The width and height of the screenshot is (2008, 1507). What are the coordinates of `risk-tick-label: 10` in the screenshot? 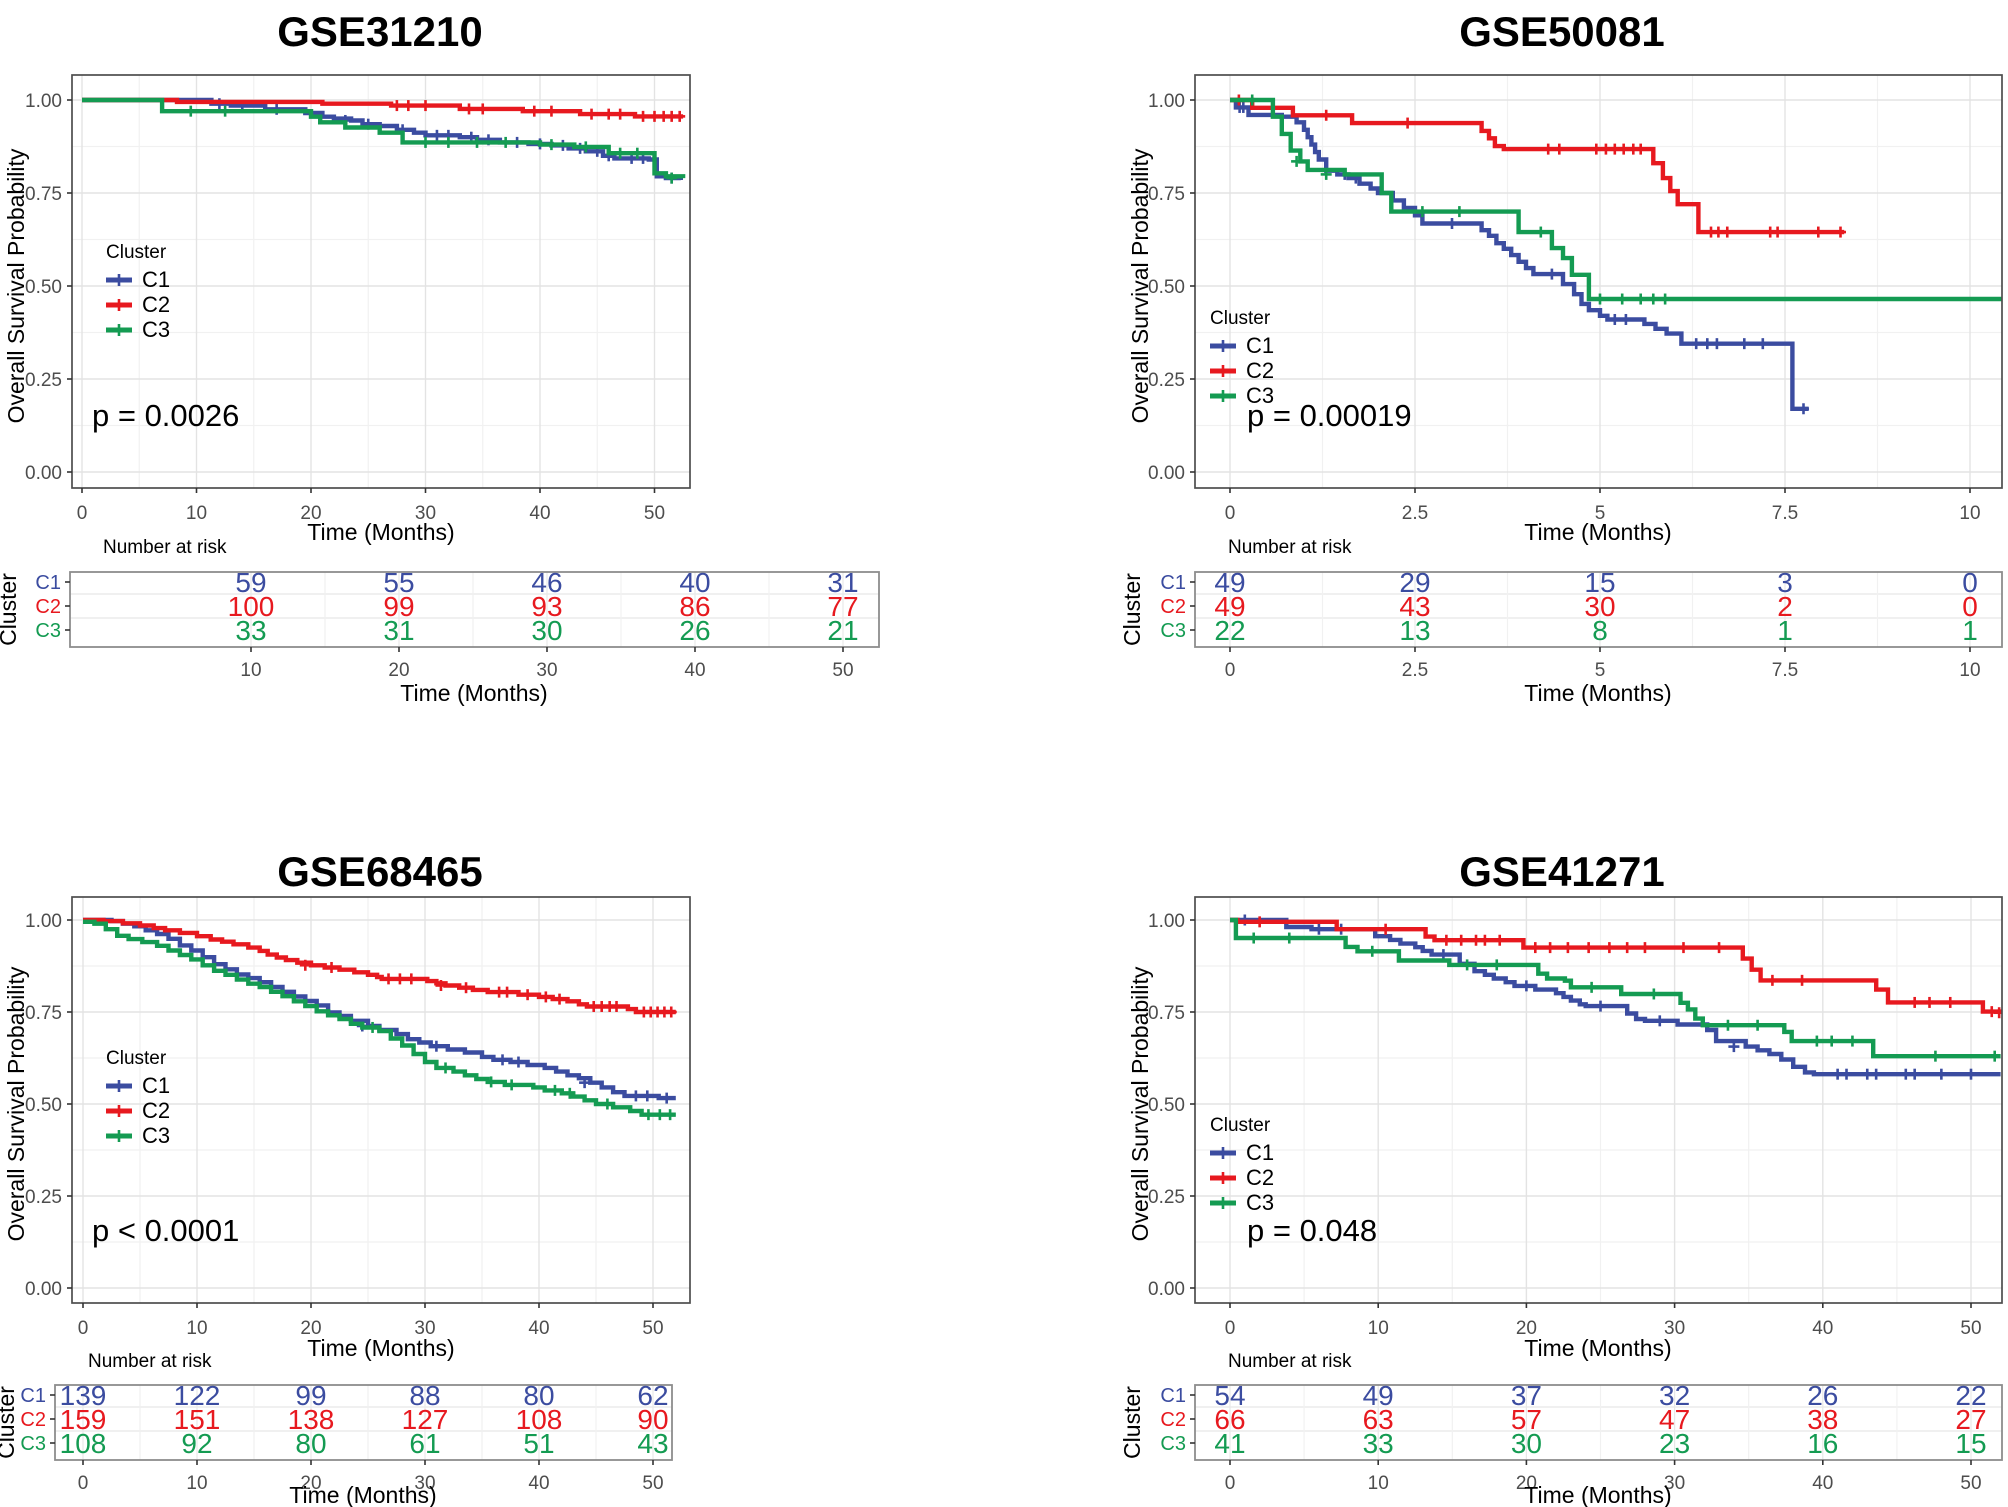 It's located at (196, 1483).